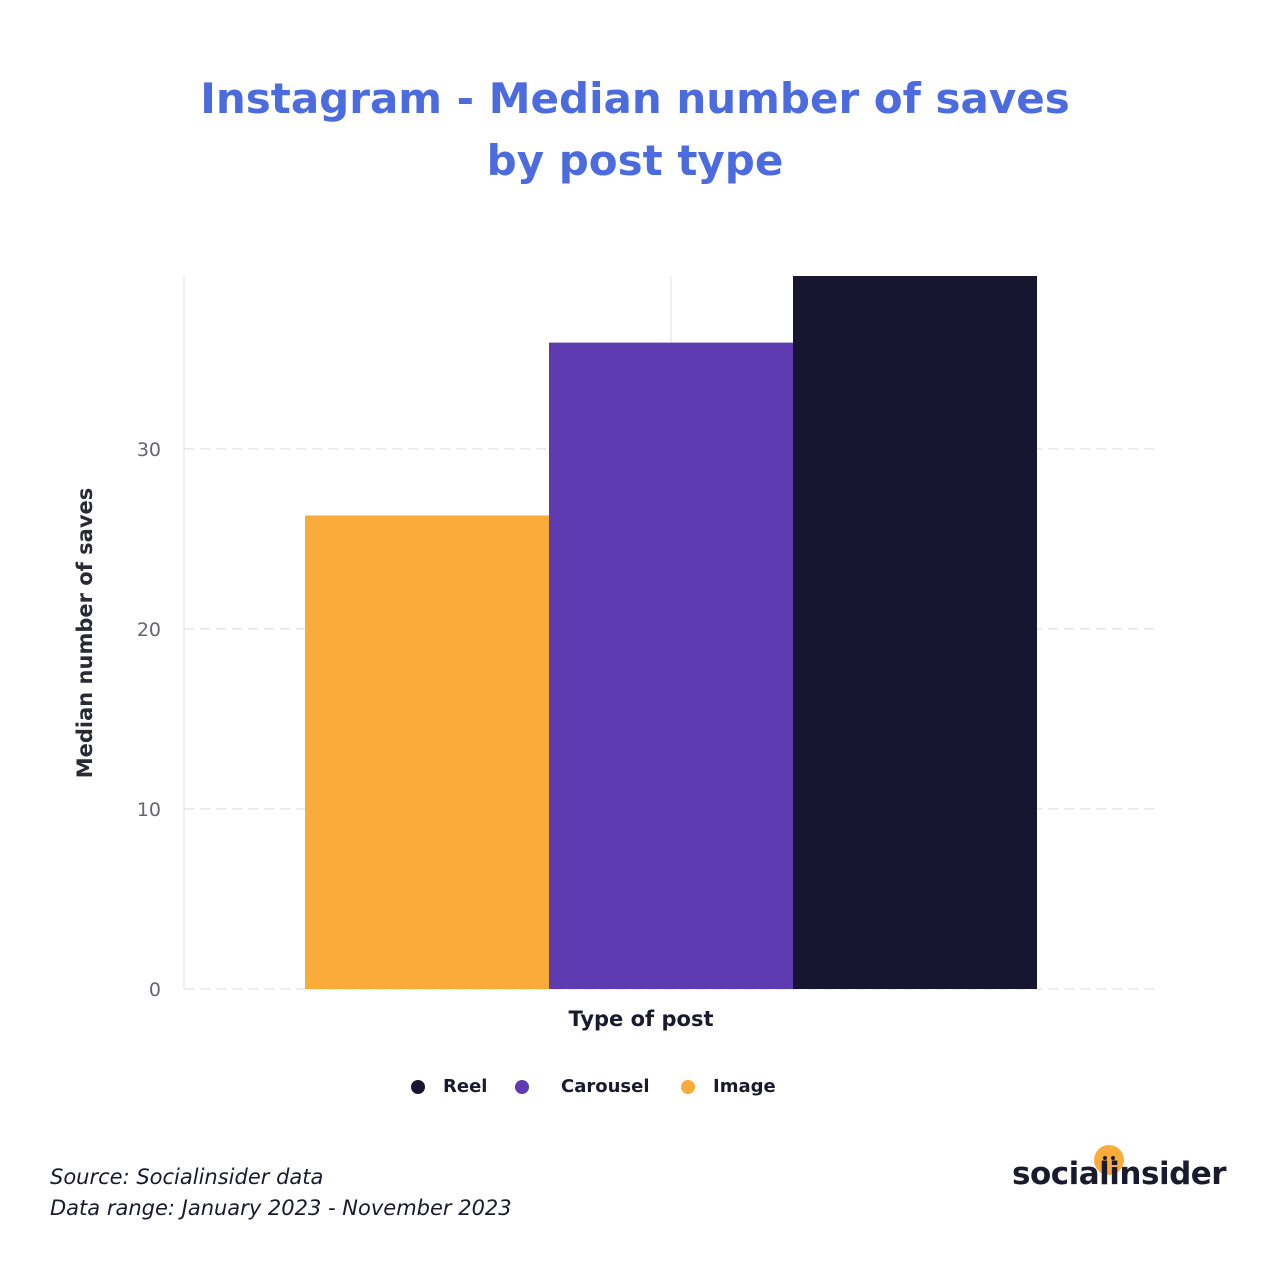 The height and width of the screenshot is (1270, 1270). I want to click on brand-logo: socialinsider, so click(1119, 1174).